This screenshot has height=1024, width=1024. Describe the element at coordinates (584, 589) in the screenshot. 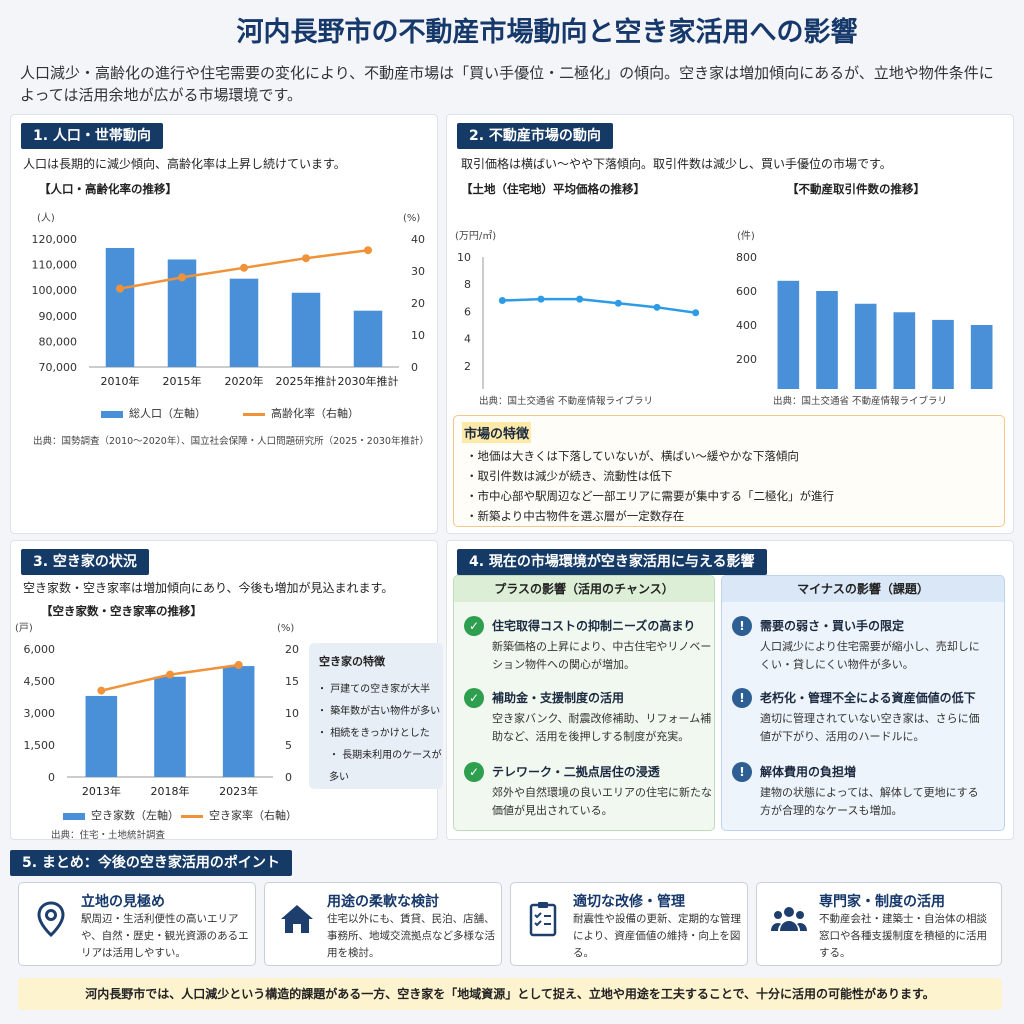

I see `impact-plus-title: プラスの影響（活用のチャンス）` at that location.